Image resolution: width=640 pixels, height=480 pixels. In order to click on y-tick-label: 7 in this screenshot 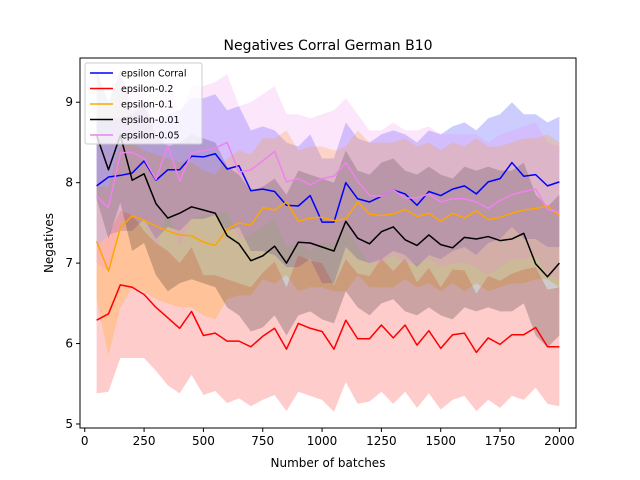, I will do `click(69, 263)`.